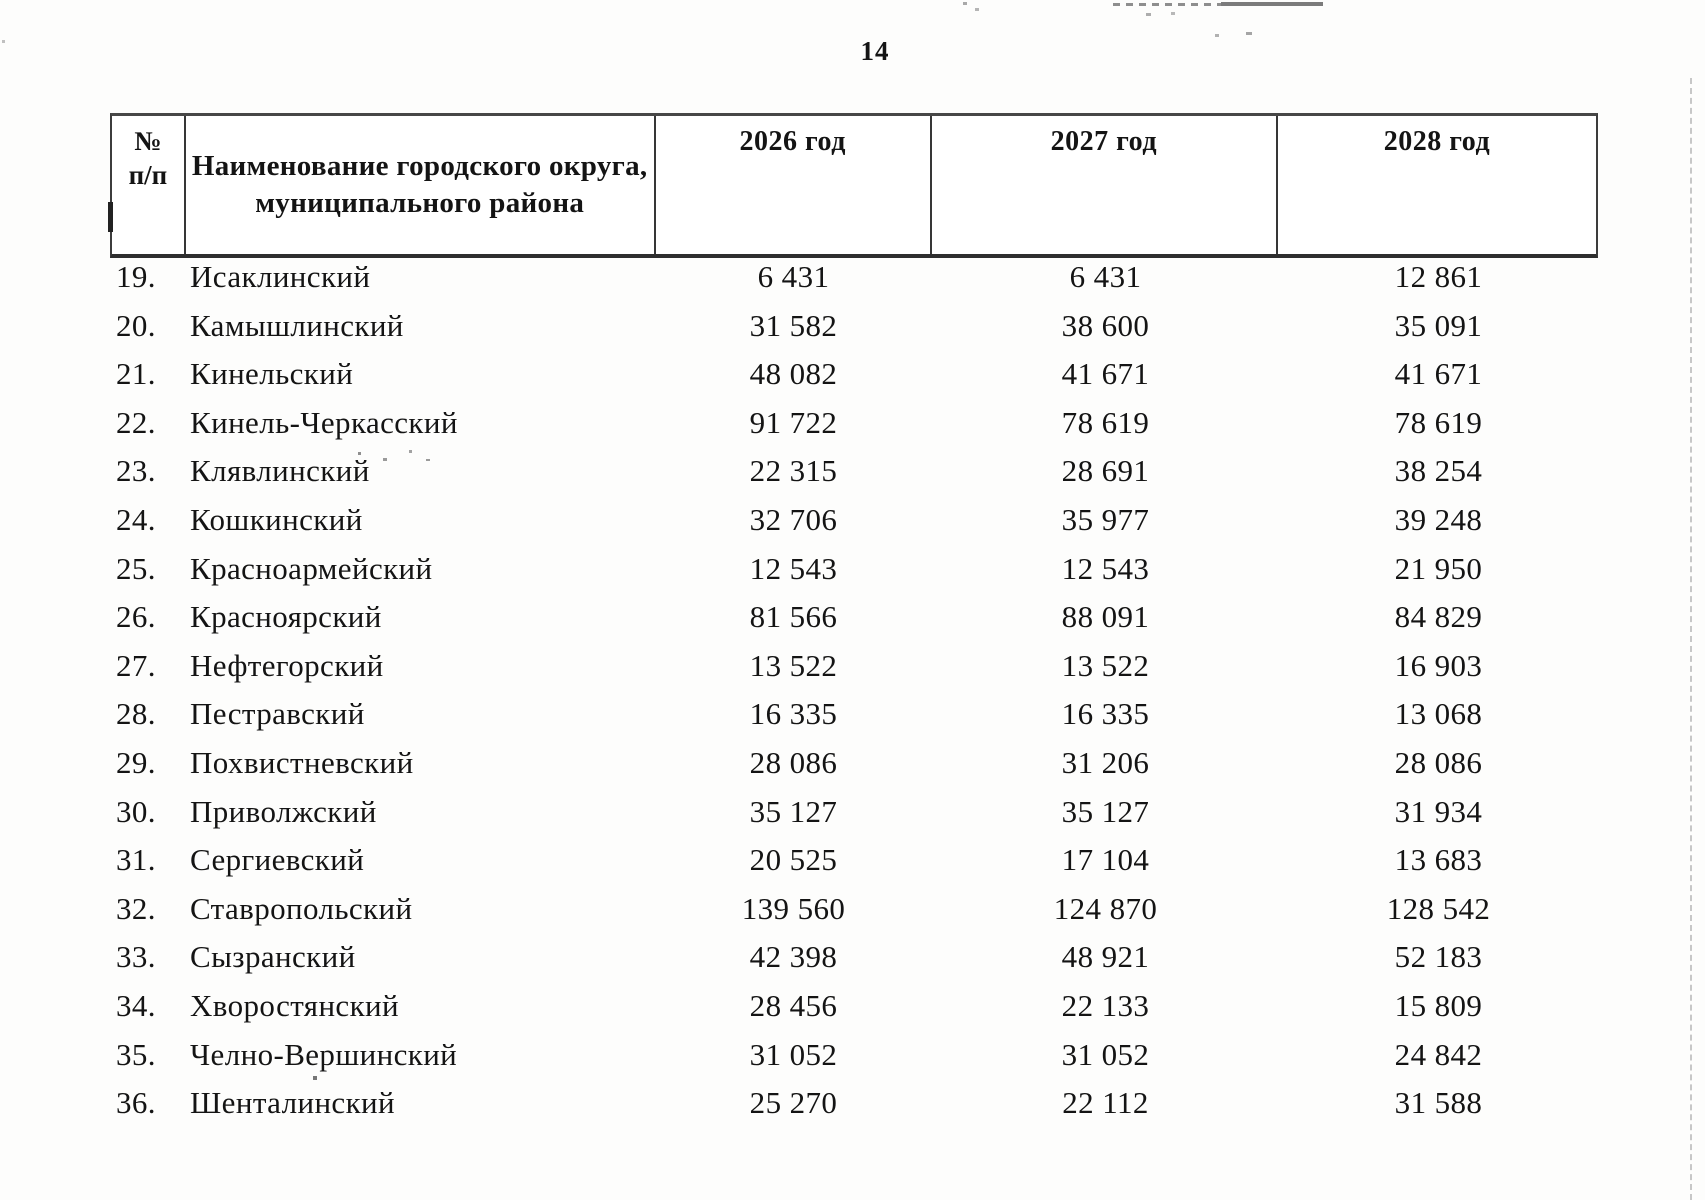  Describe the element at coordinates (794, 185) in the screenshot. I see `header-cell-2026: 2026 год` at that location.